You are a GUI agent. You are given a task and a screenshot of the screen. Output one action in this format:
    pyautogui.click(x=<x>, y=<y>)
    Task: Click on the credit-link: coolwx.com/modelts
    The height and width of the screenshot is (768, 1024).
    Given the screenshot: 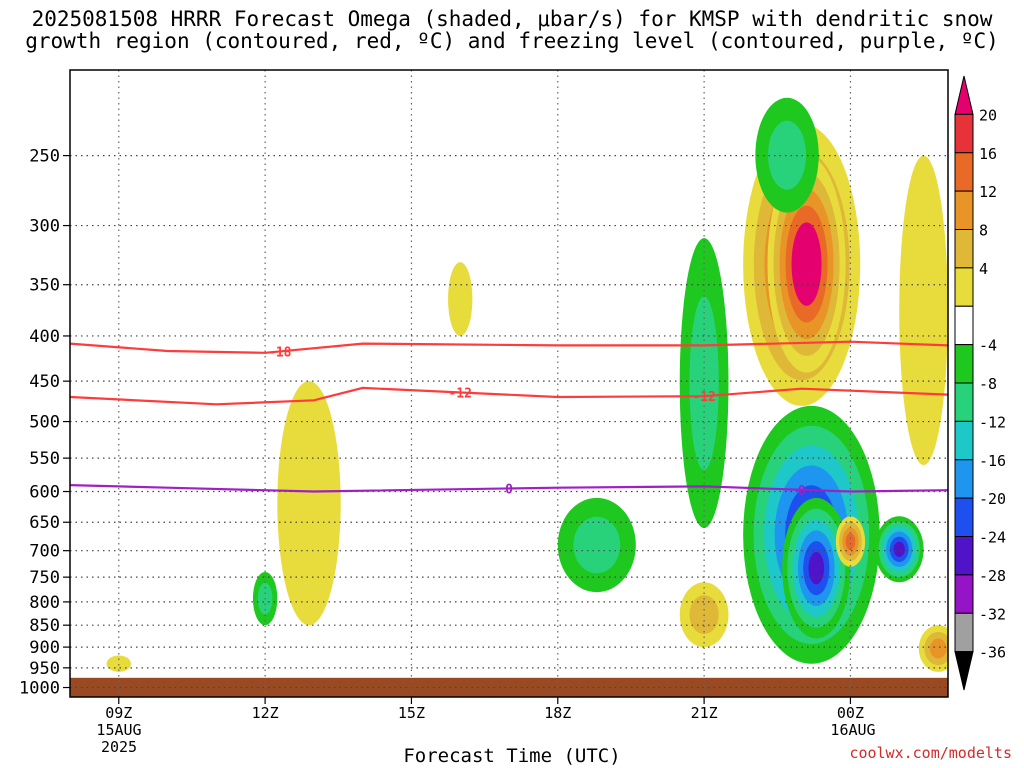 What is the action you would take?
    pyautogui.click(x=930, y=753)
    